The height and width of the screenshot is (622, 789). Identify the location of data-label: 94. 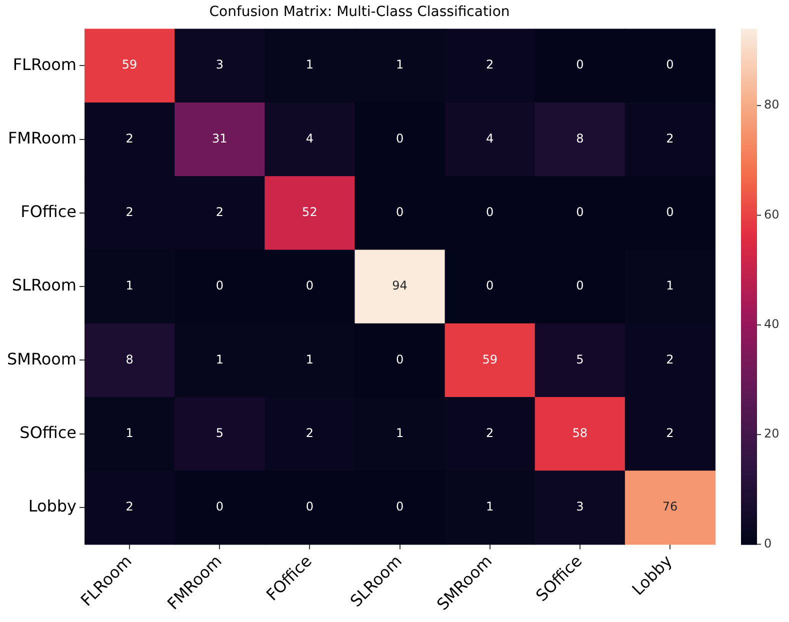
(400, 285).